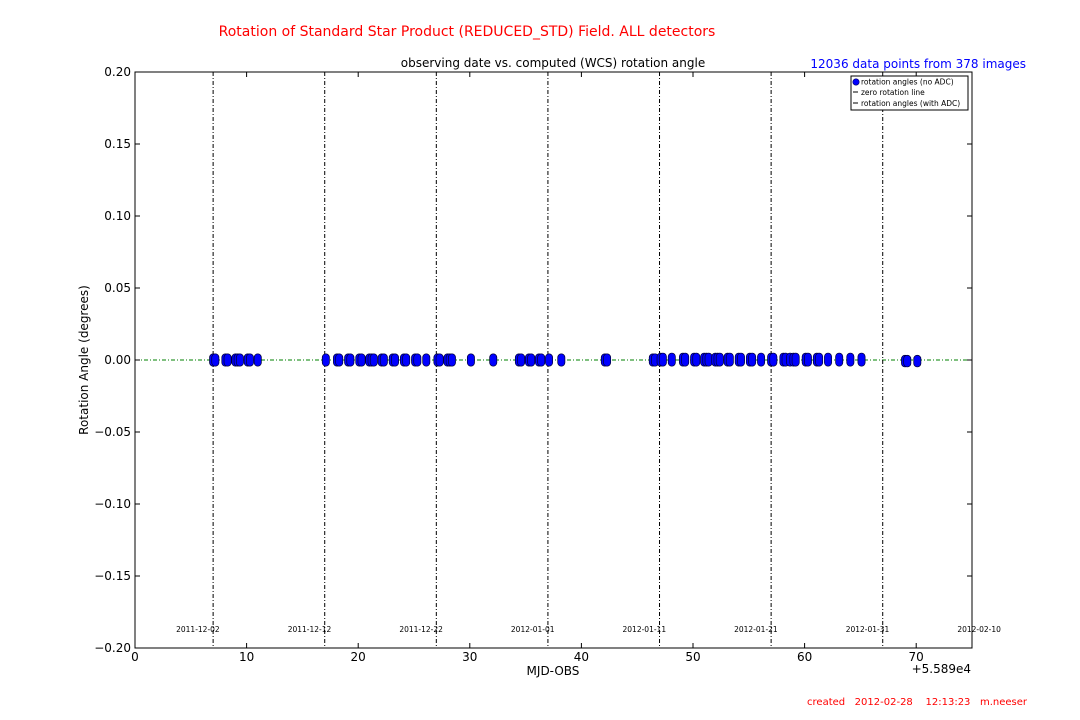  Describe the element at coordinates (112, 648) in the screenshot. I see `y-tick-label: −0.20` at that location.